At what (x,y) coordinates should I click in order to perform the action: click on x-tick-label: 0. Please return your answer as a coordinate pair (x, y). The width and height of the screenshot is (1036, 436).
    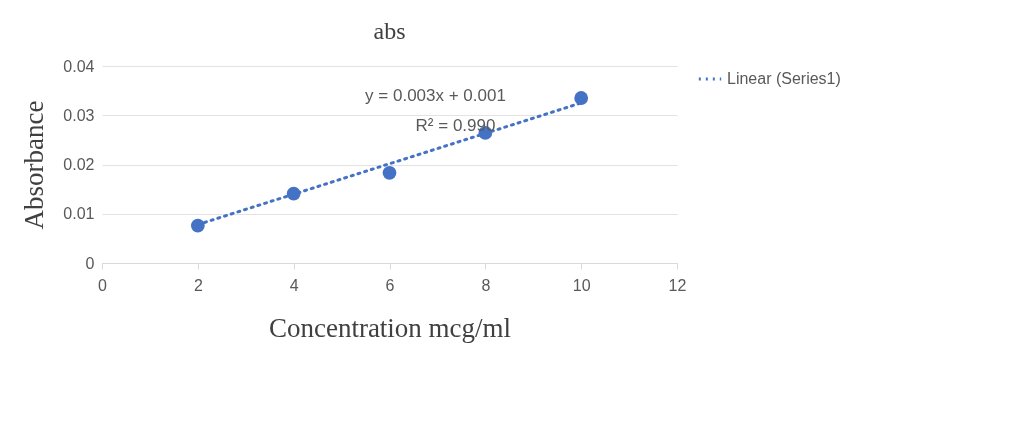
    Looking at the image, I should click on (103, 285).